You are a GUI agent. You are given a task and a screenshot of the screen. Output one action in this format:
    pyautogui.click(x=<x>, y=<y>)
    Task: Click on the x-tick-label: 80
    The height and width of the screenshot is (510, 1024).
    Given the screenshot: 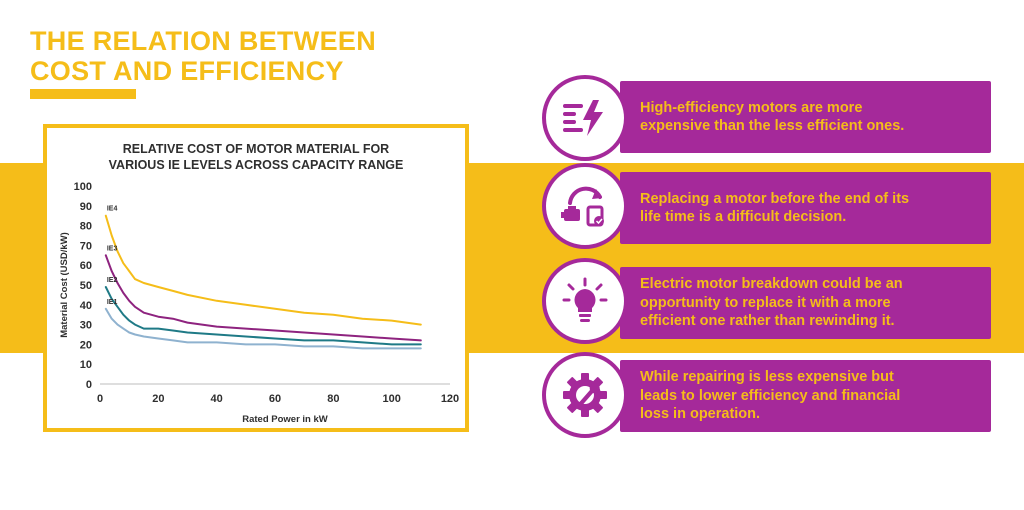 What is the action you would take?
    pyautogui.click(x=333, y=399)
    